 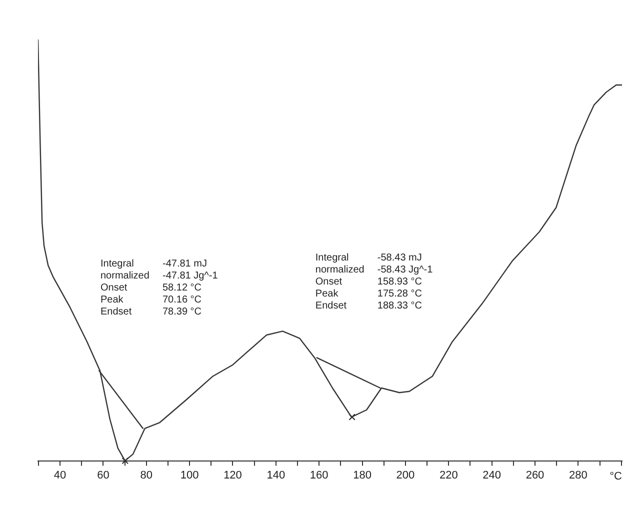 I want to click on x-tick-label: 220, so click(x=448, y=475).